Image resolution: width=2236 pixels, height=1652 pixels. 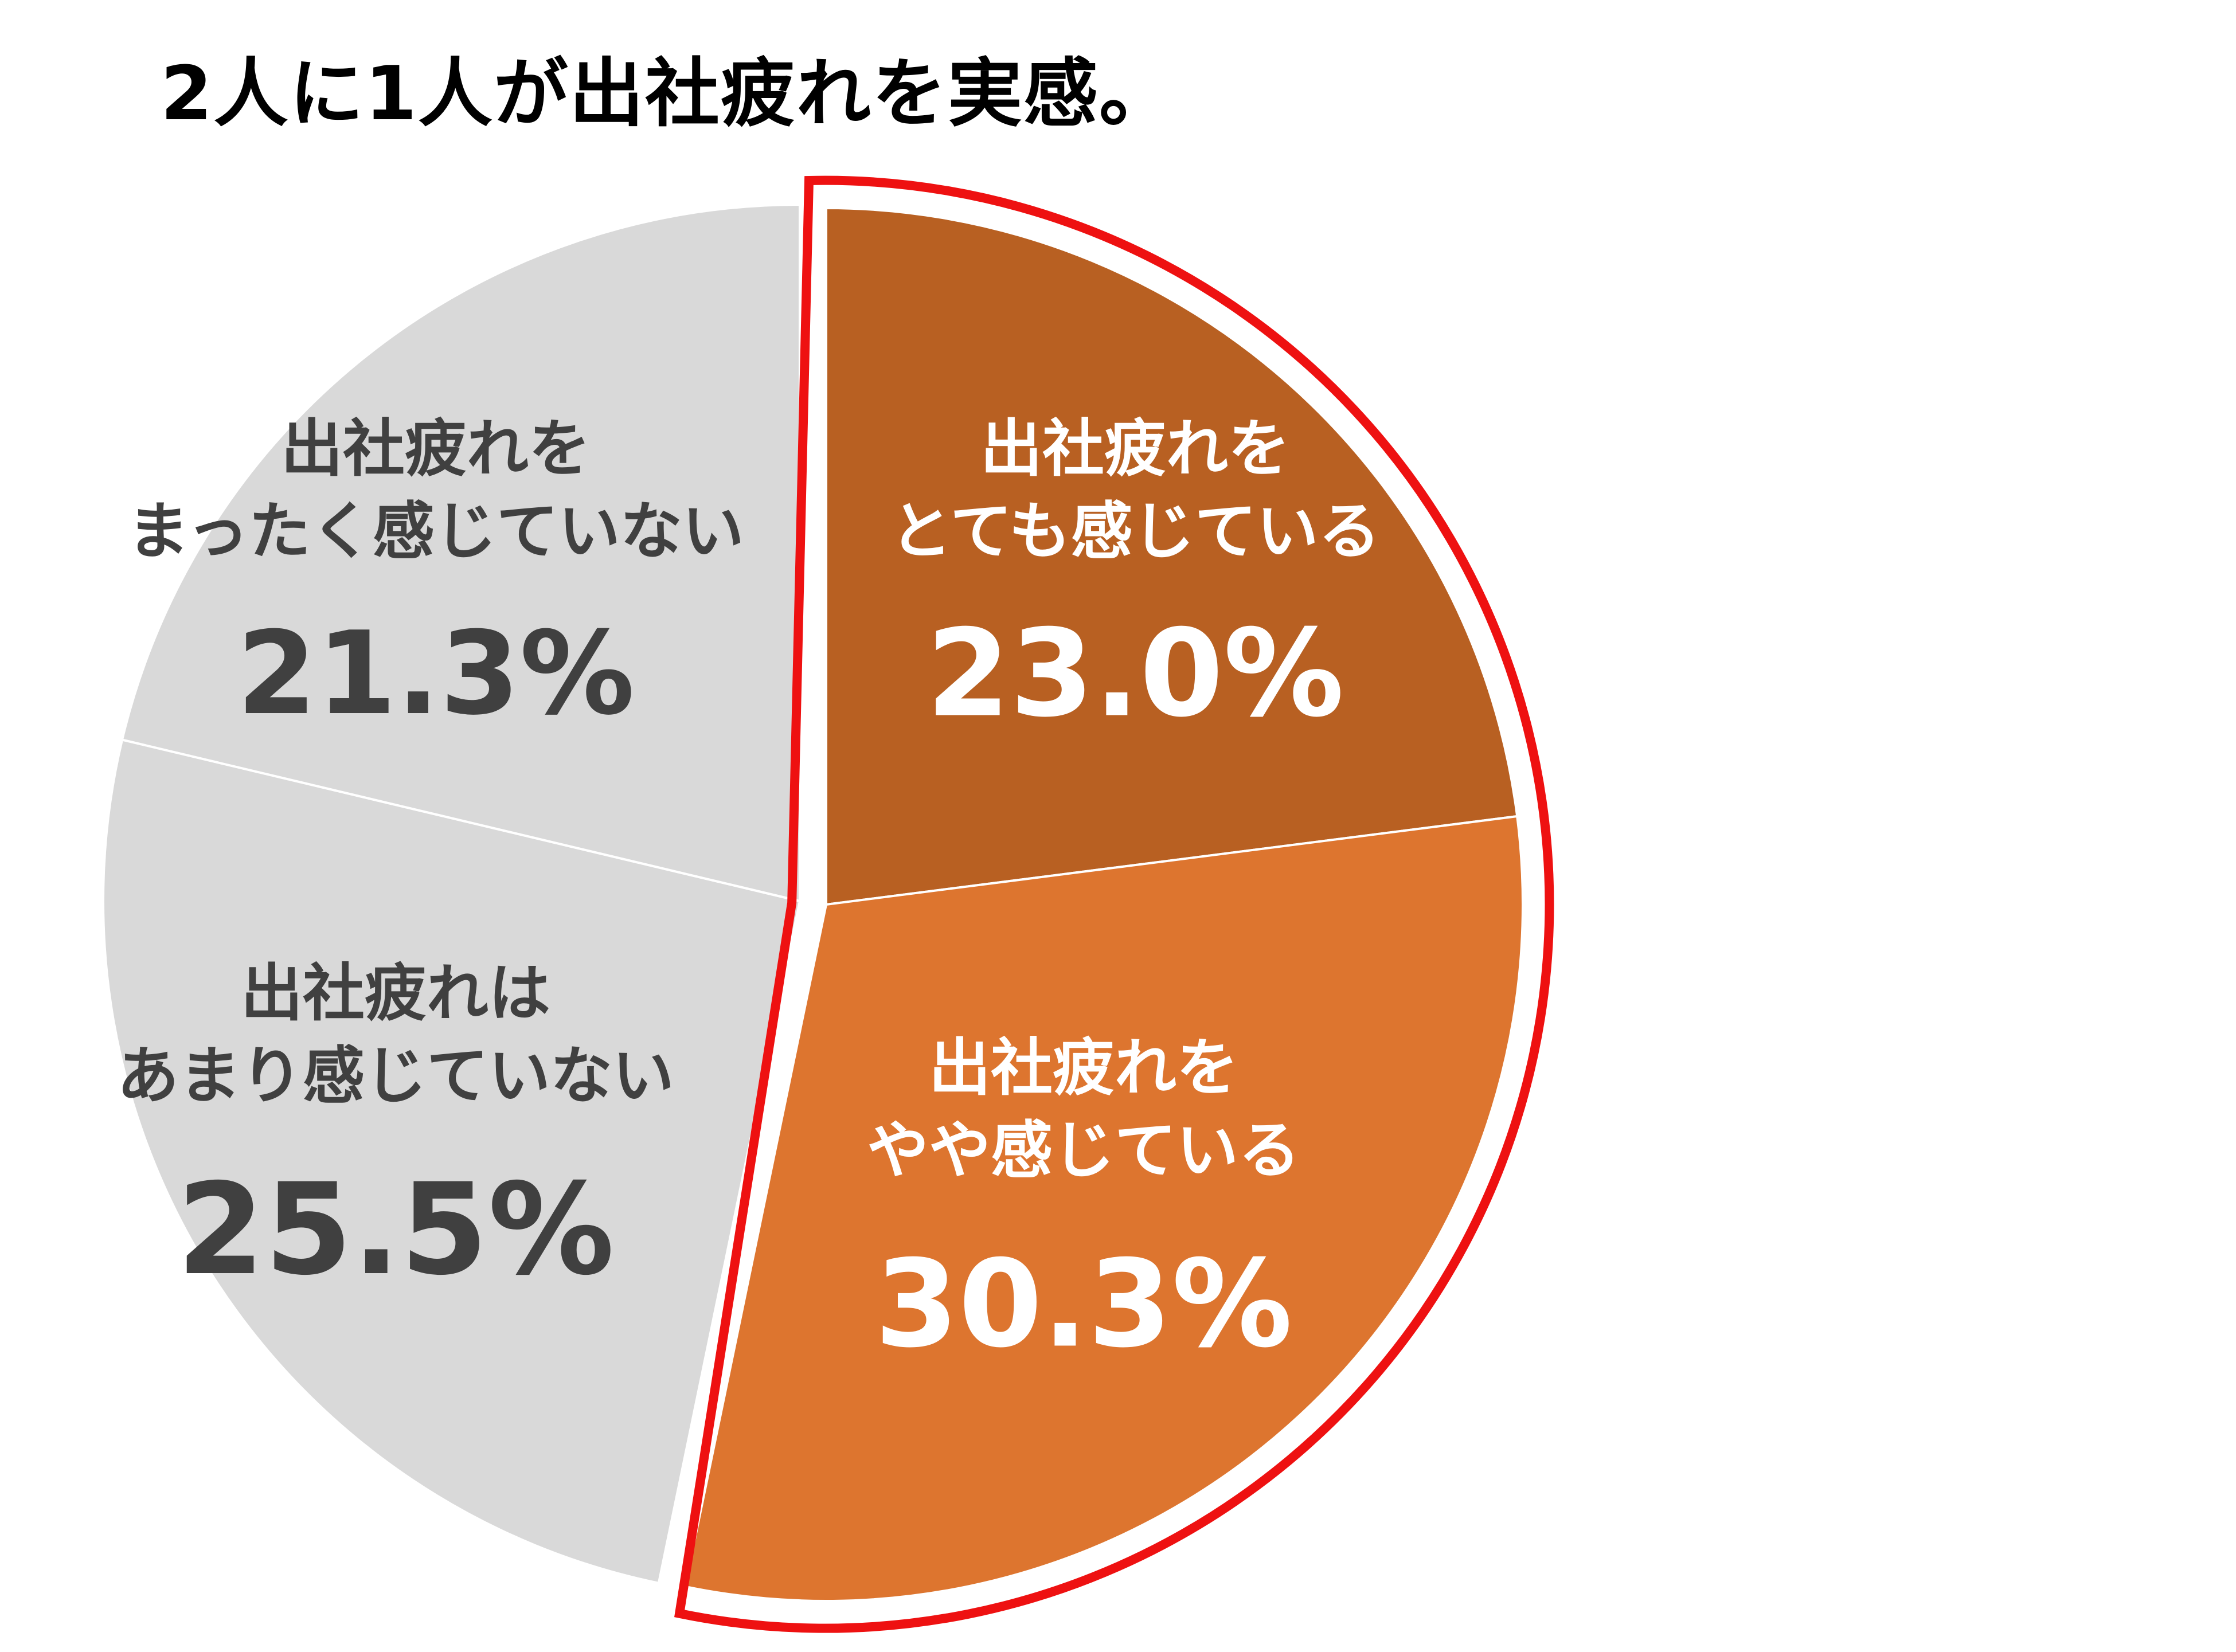 What do you see at coordinates (396, 1229) in the screenshot?
I see `slice-value-label: 25.5%` at bounding box center [396, 1229].